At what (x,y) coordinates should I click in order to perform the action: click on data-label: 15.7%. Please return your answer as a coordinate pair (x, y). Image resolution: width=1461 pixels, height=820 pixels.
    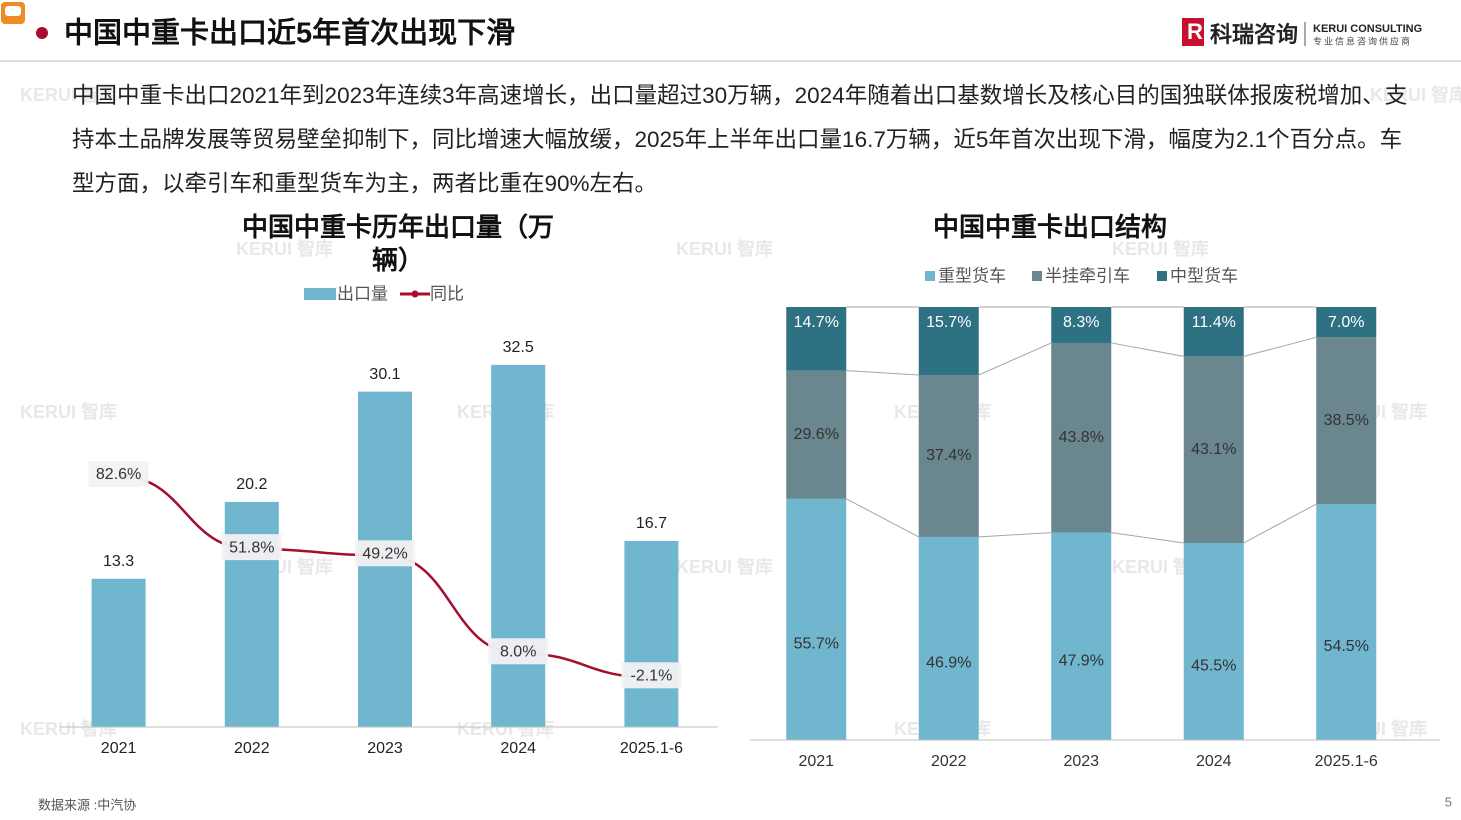
    Looking at the image, I should click on (948, 322).